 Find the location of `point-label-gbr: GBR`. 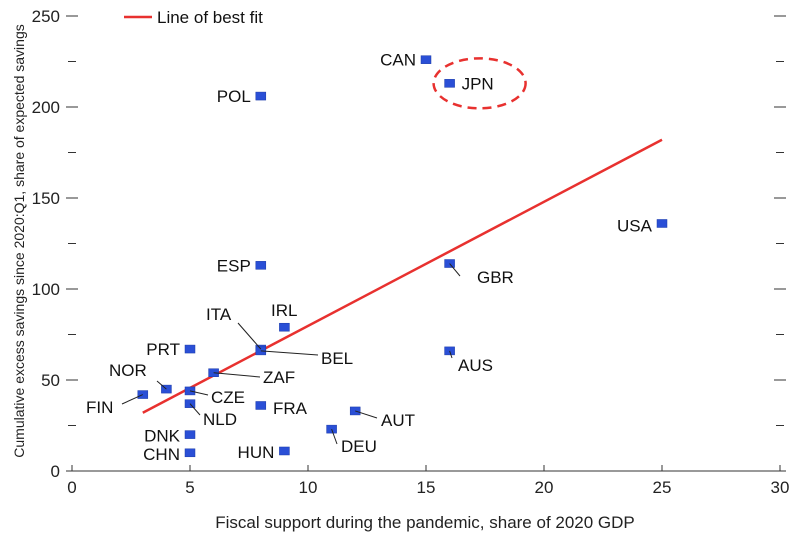

point-label-gbr: GBR is located at coordinates (495, 277).